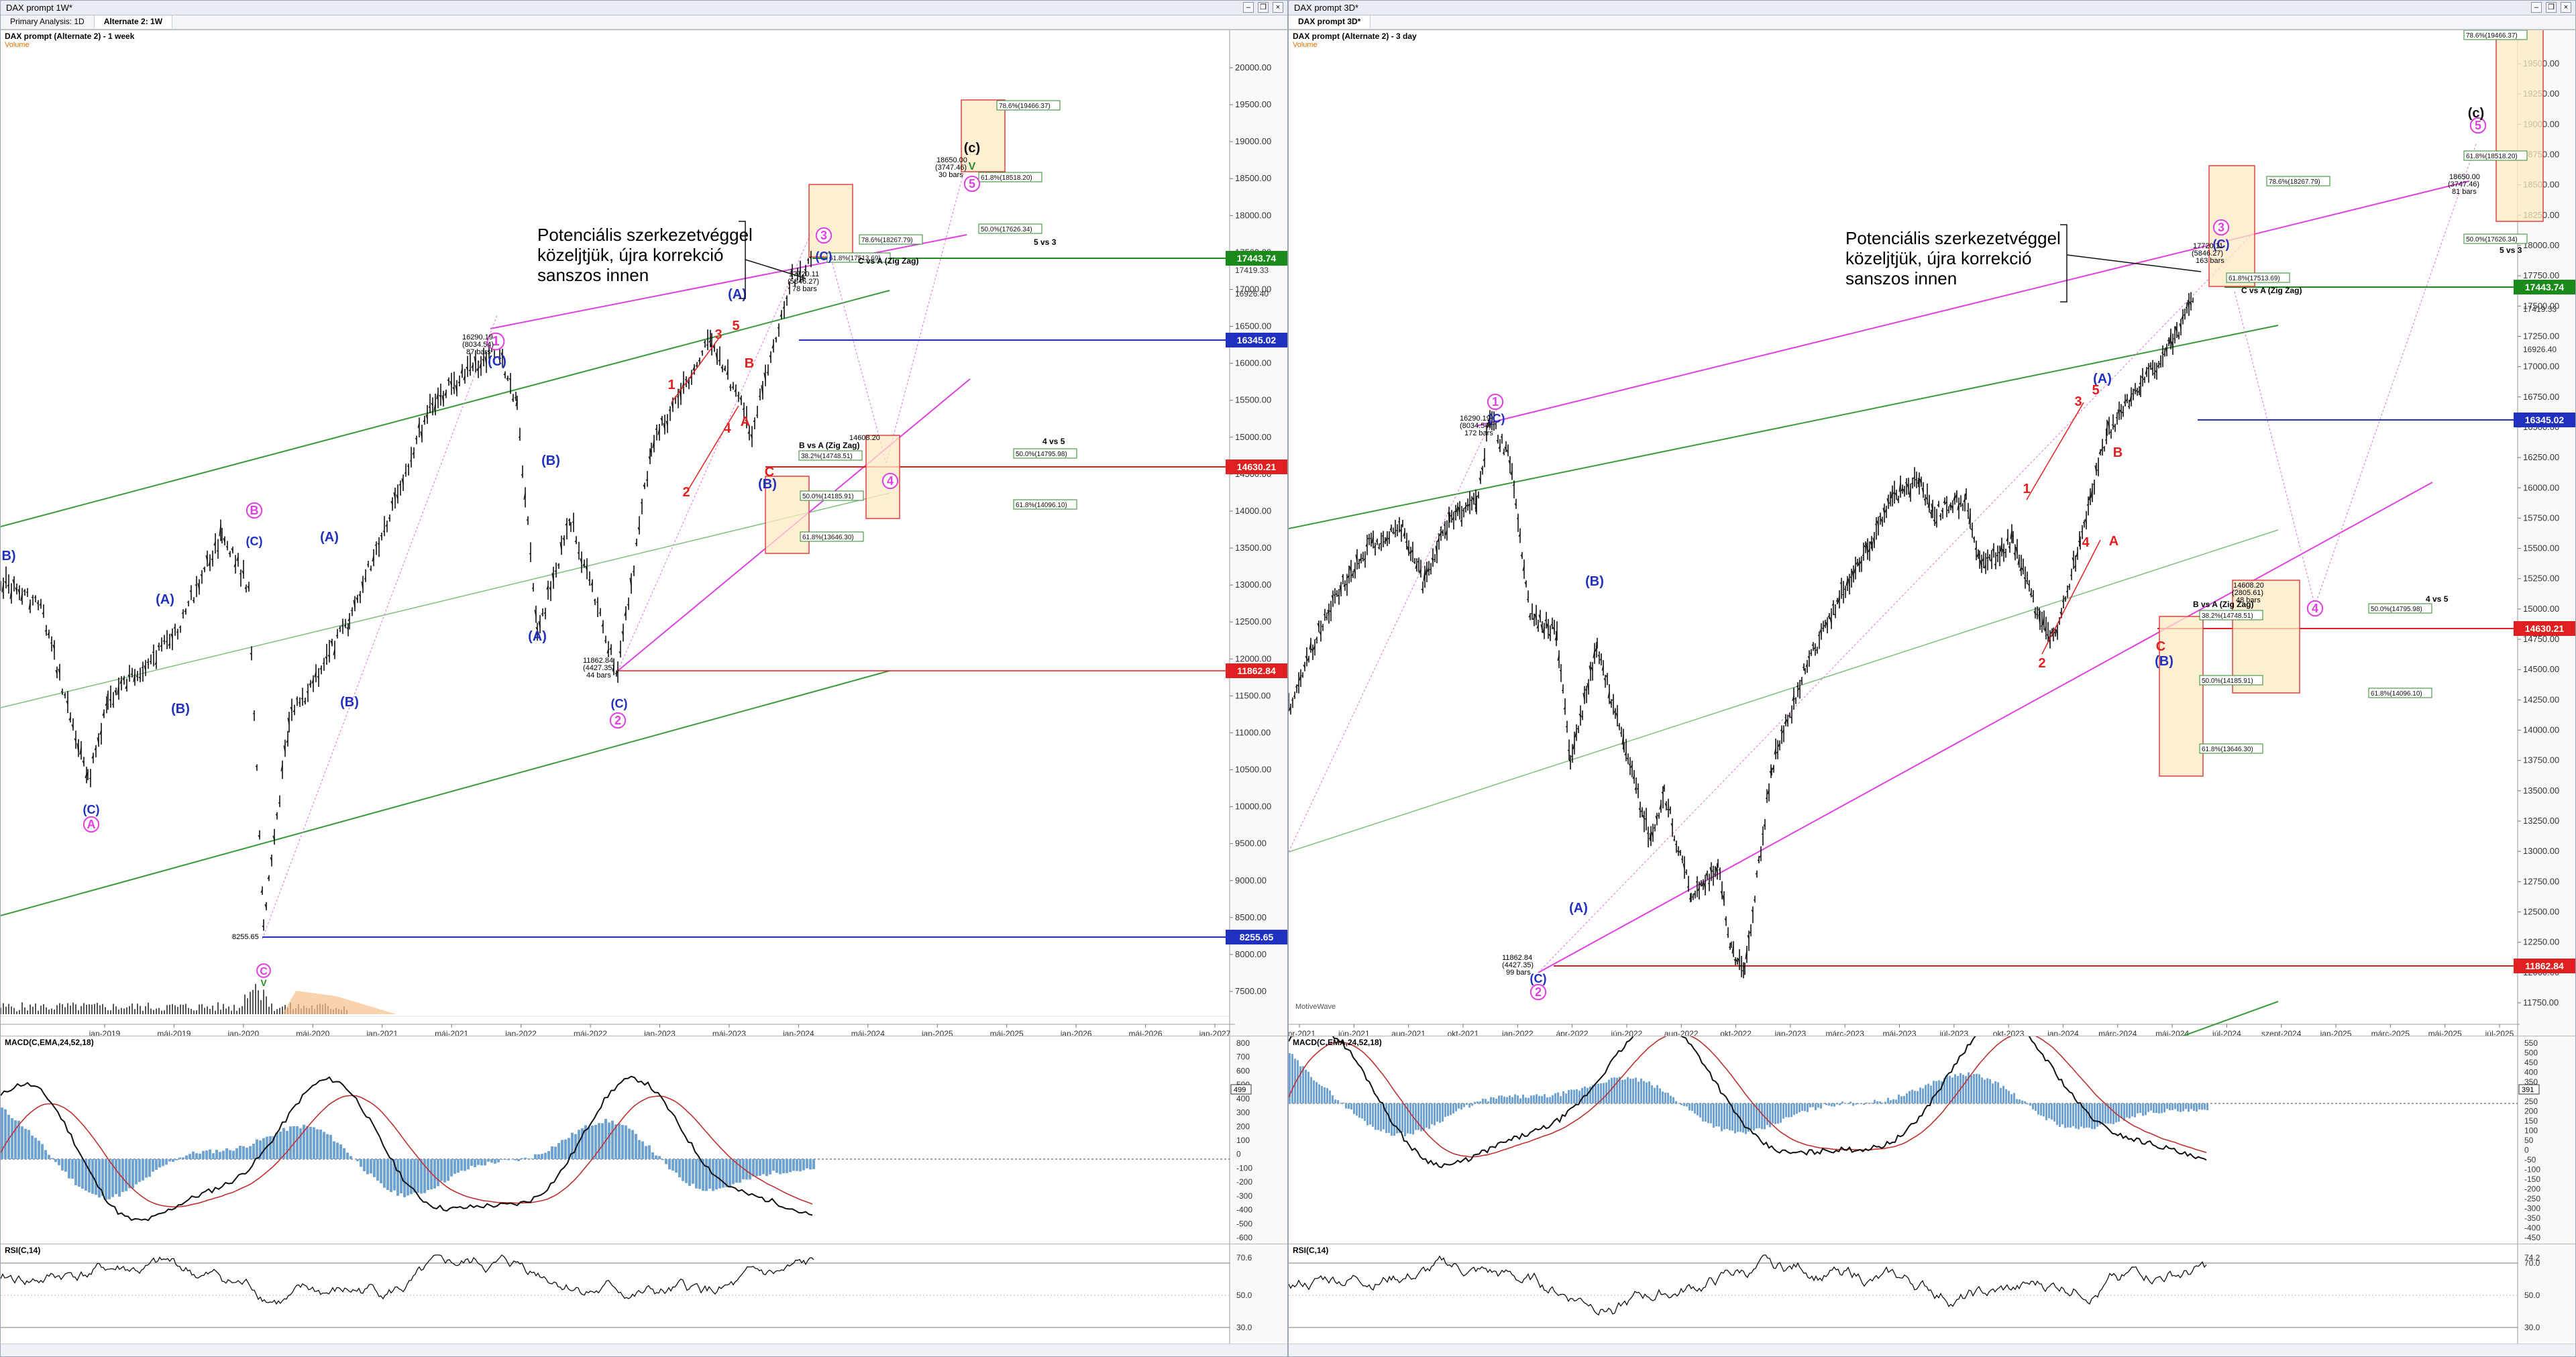 The image size is (2576, 1357). I want to click on tab-primary-analysis: Primary Analysis: 1D, so click(48, 21).